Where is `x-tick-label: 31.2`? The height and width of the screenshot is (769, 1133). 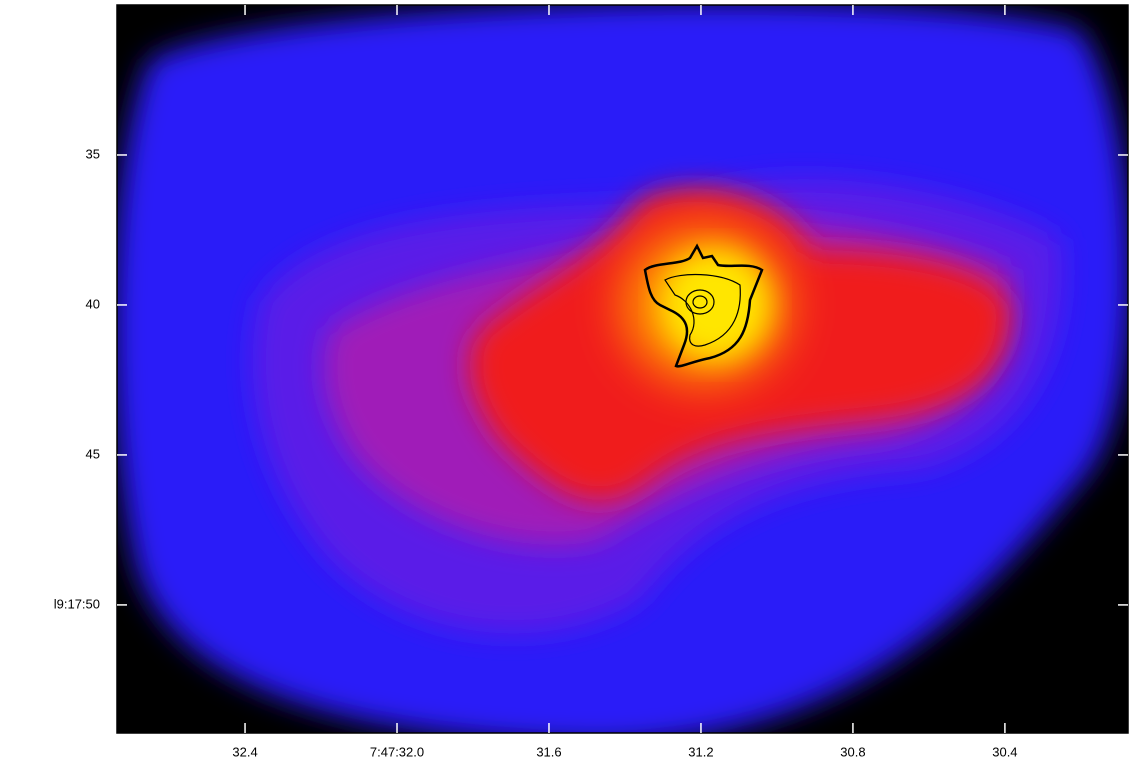
x-tick-label: 31.2 is located at coordinates (700, 751).